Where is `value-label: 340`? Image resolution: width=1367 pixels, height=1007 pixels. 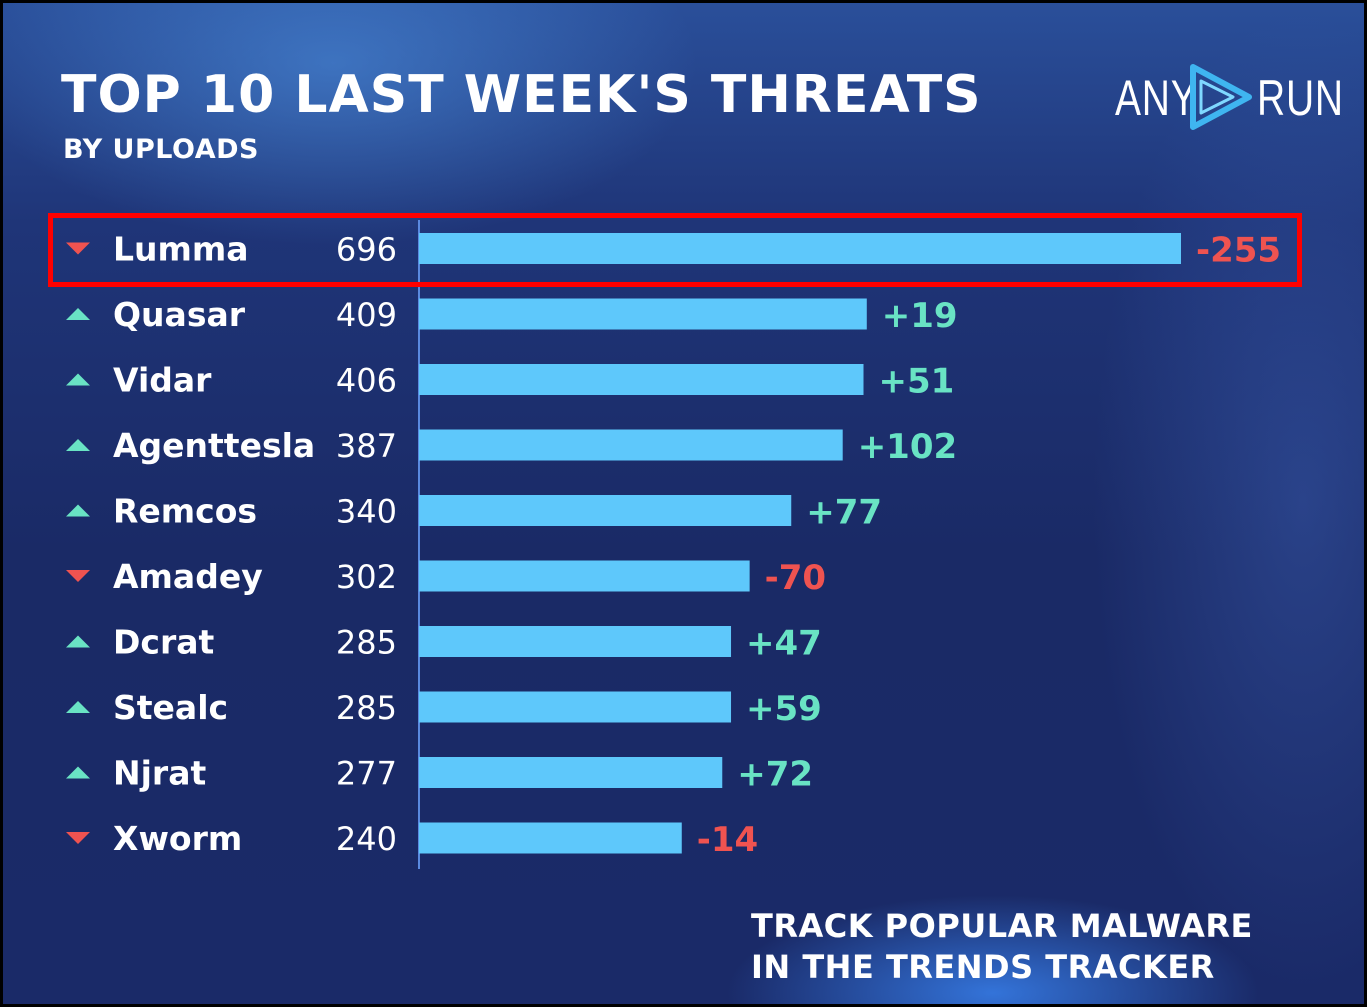
value-label: 340 is located at coordinates (366, 512).